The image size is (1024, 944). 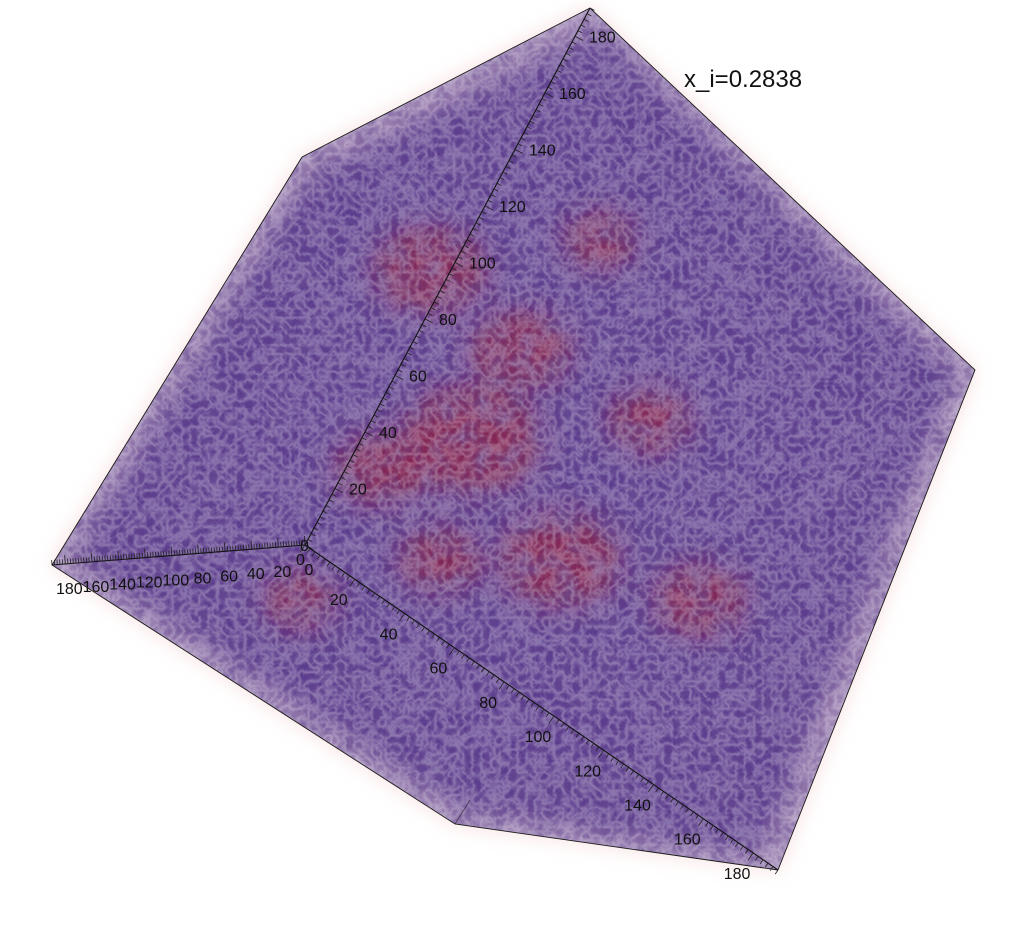 I want to click on axis-line-left, so click(x=178, y=555).